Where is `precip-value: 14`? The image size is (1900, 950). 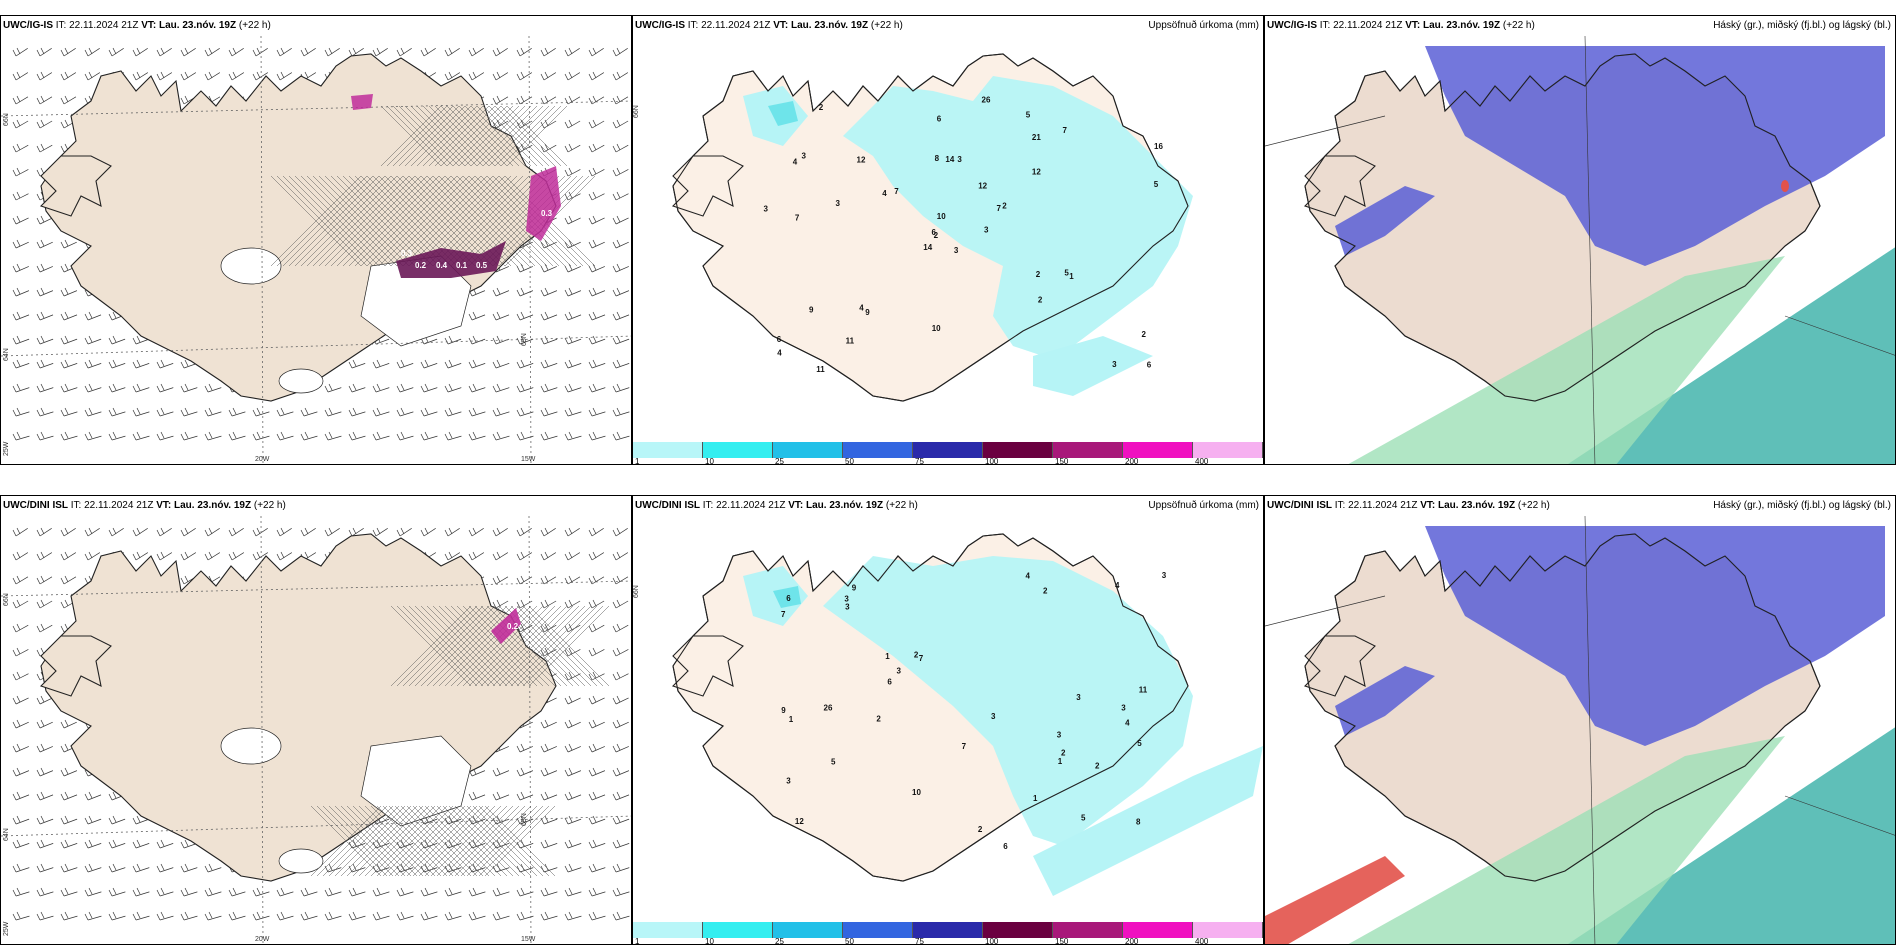
precip-value: 14 is located at coordinates (927, 247).